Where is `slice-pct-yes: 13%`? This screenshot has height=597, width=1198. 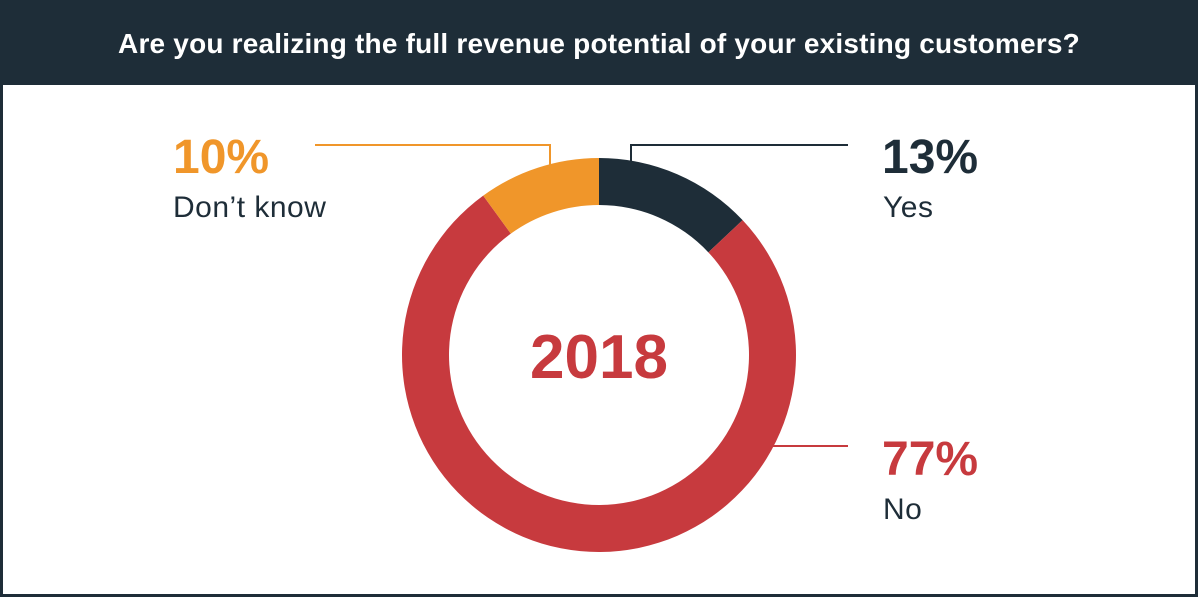 slice-pct-yes: 13% is located at coordinates (930, 157).